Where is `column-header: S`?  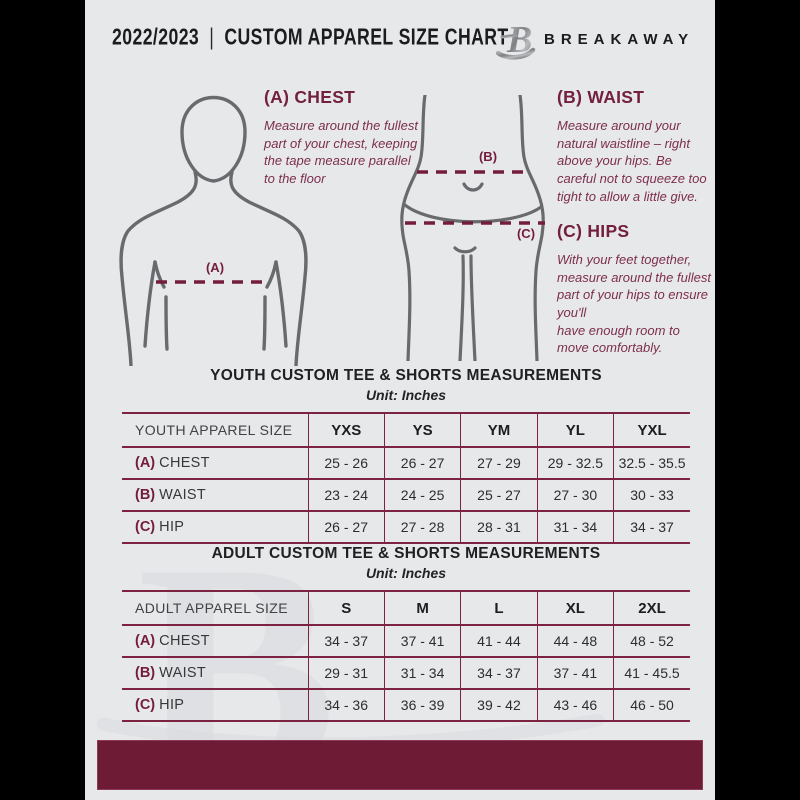
column-header: S is located at coordinates (346, 608).